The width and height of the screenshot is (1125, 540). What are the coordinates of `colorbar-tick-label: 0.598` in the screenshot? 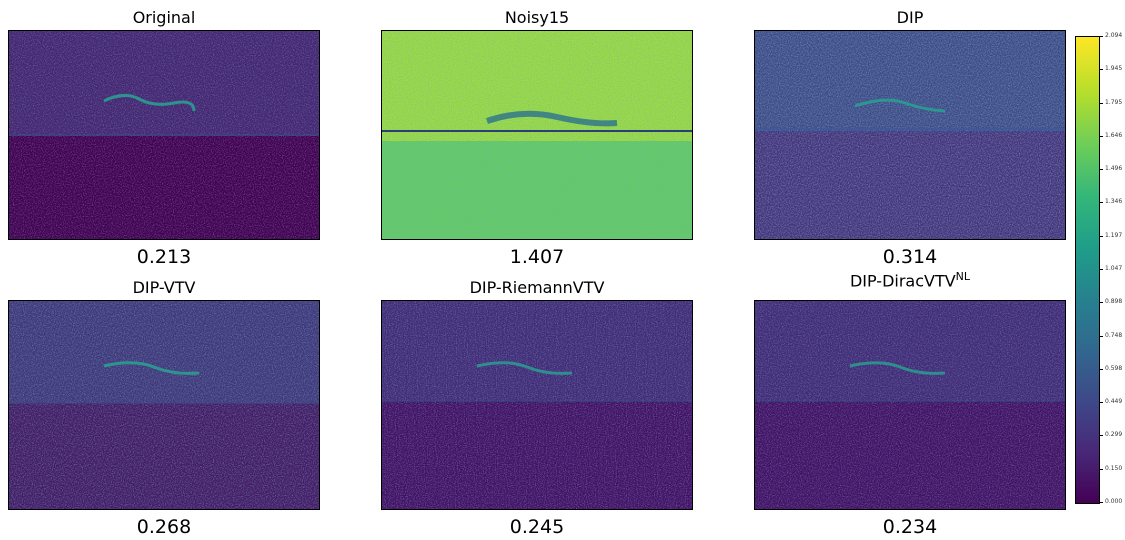 It's located at (1114, 368).